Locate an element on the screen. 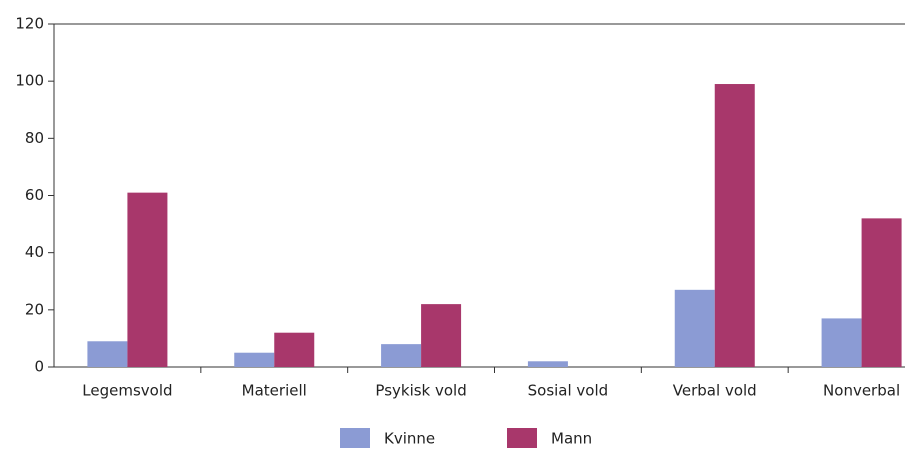  x-tick-label: Materiell is located at coordinates (274, 391).